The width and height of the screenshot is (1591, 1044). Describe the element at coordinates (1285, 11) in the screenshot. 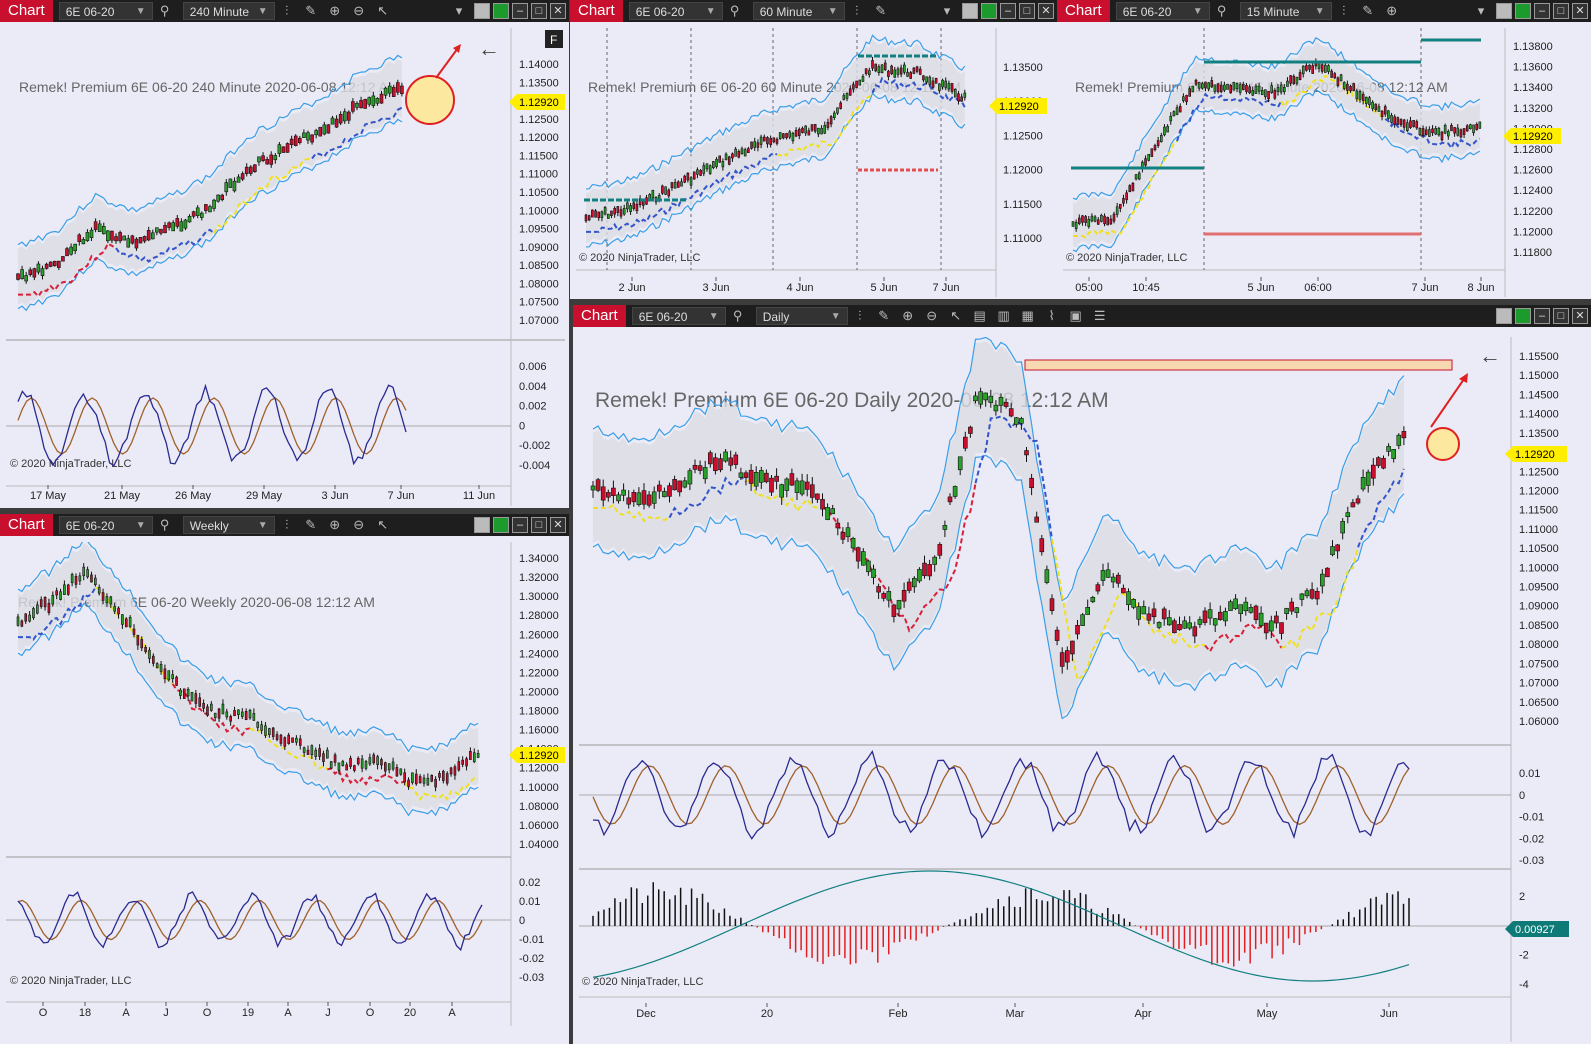

I see `interval-select: 15 Minute ▼` at that location.